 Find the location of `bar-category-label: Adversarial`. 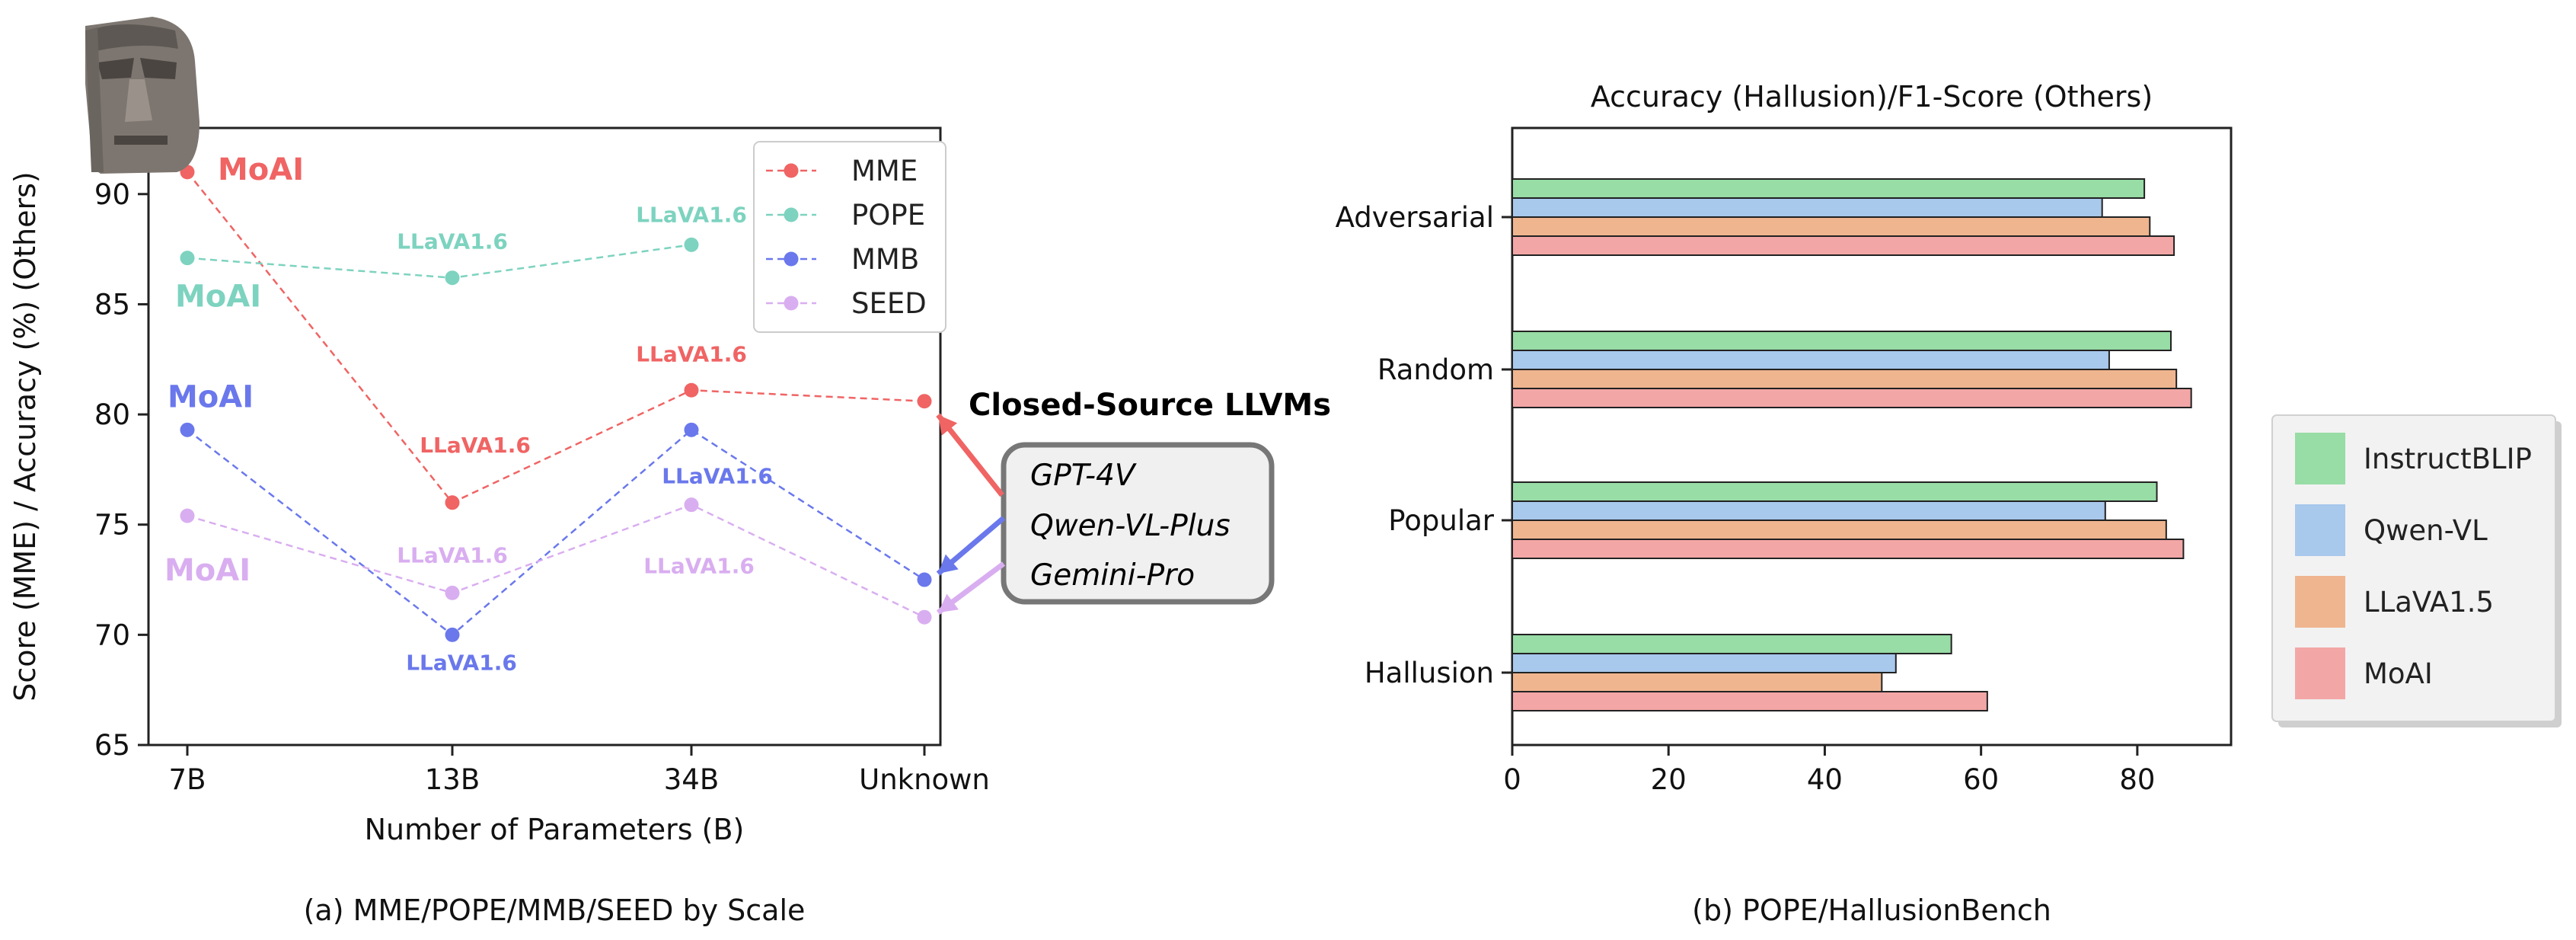

bar-category-label: Adversarial is located at coordinates (1415, 217).